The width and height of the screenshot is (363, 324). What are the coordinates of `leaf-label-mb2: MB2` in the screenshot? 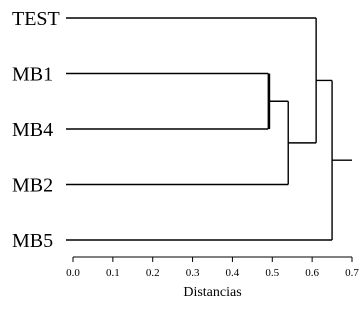 It's located at (32, 186).